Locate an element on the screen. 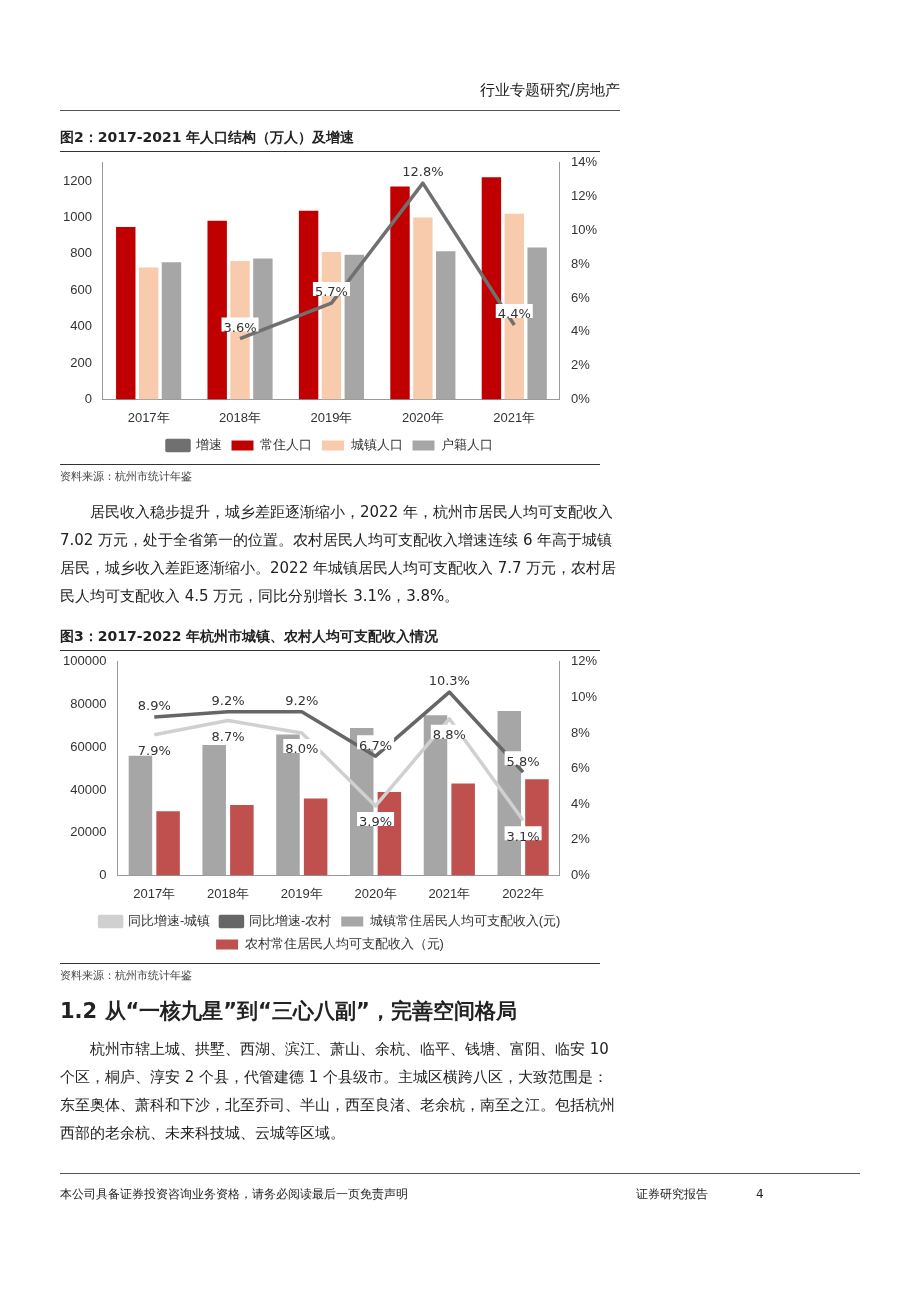 This screenshot has height=1302, width=920. data-label: 8.0% is located at coordinates (302, 749).